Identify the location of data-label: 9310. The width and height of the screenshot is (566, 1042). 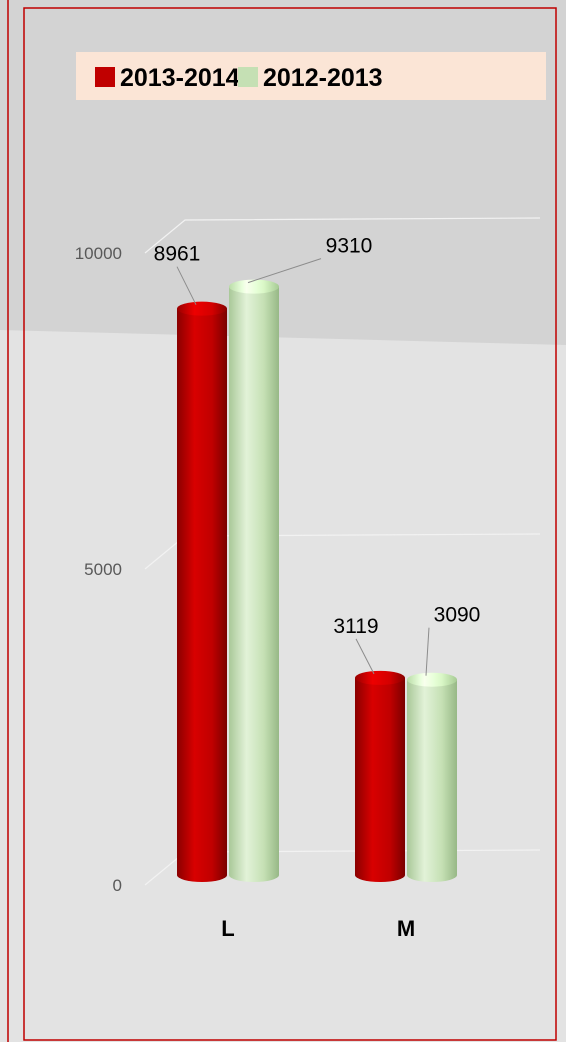
(349, 246).